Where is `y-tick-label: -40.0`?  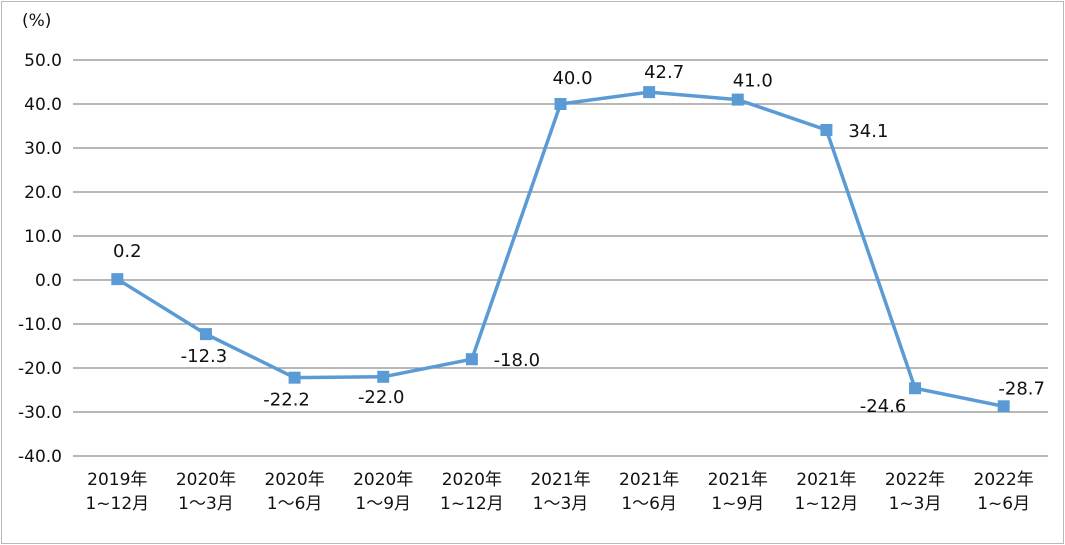
y-tick-label: -40.0 is located at coordinates (40, 457).